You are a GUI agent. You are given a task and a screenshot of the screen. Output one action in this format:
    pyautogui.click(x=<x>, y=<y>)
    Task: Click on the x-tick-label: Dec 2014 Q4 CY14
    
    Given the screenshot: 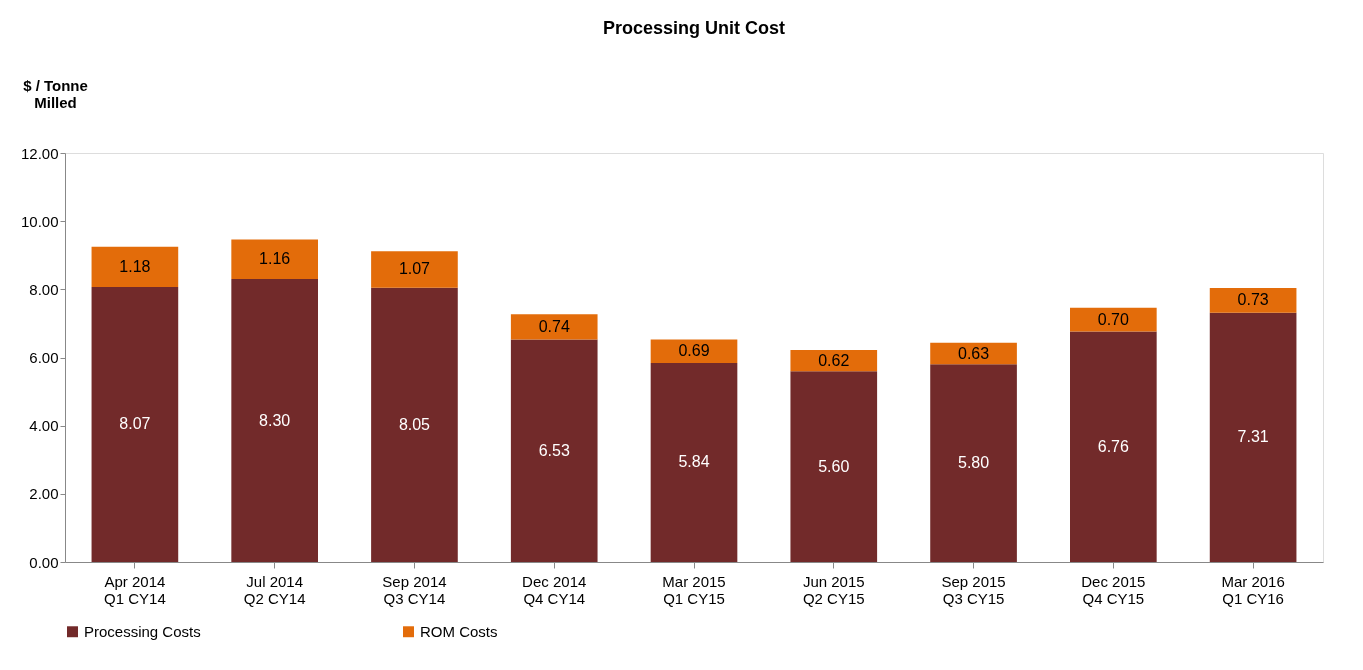 What is the action you would take?
    pyautogui.click(x=554, y=589)
    